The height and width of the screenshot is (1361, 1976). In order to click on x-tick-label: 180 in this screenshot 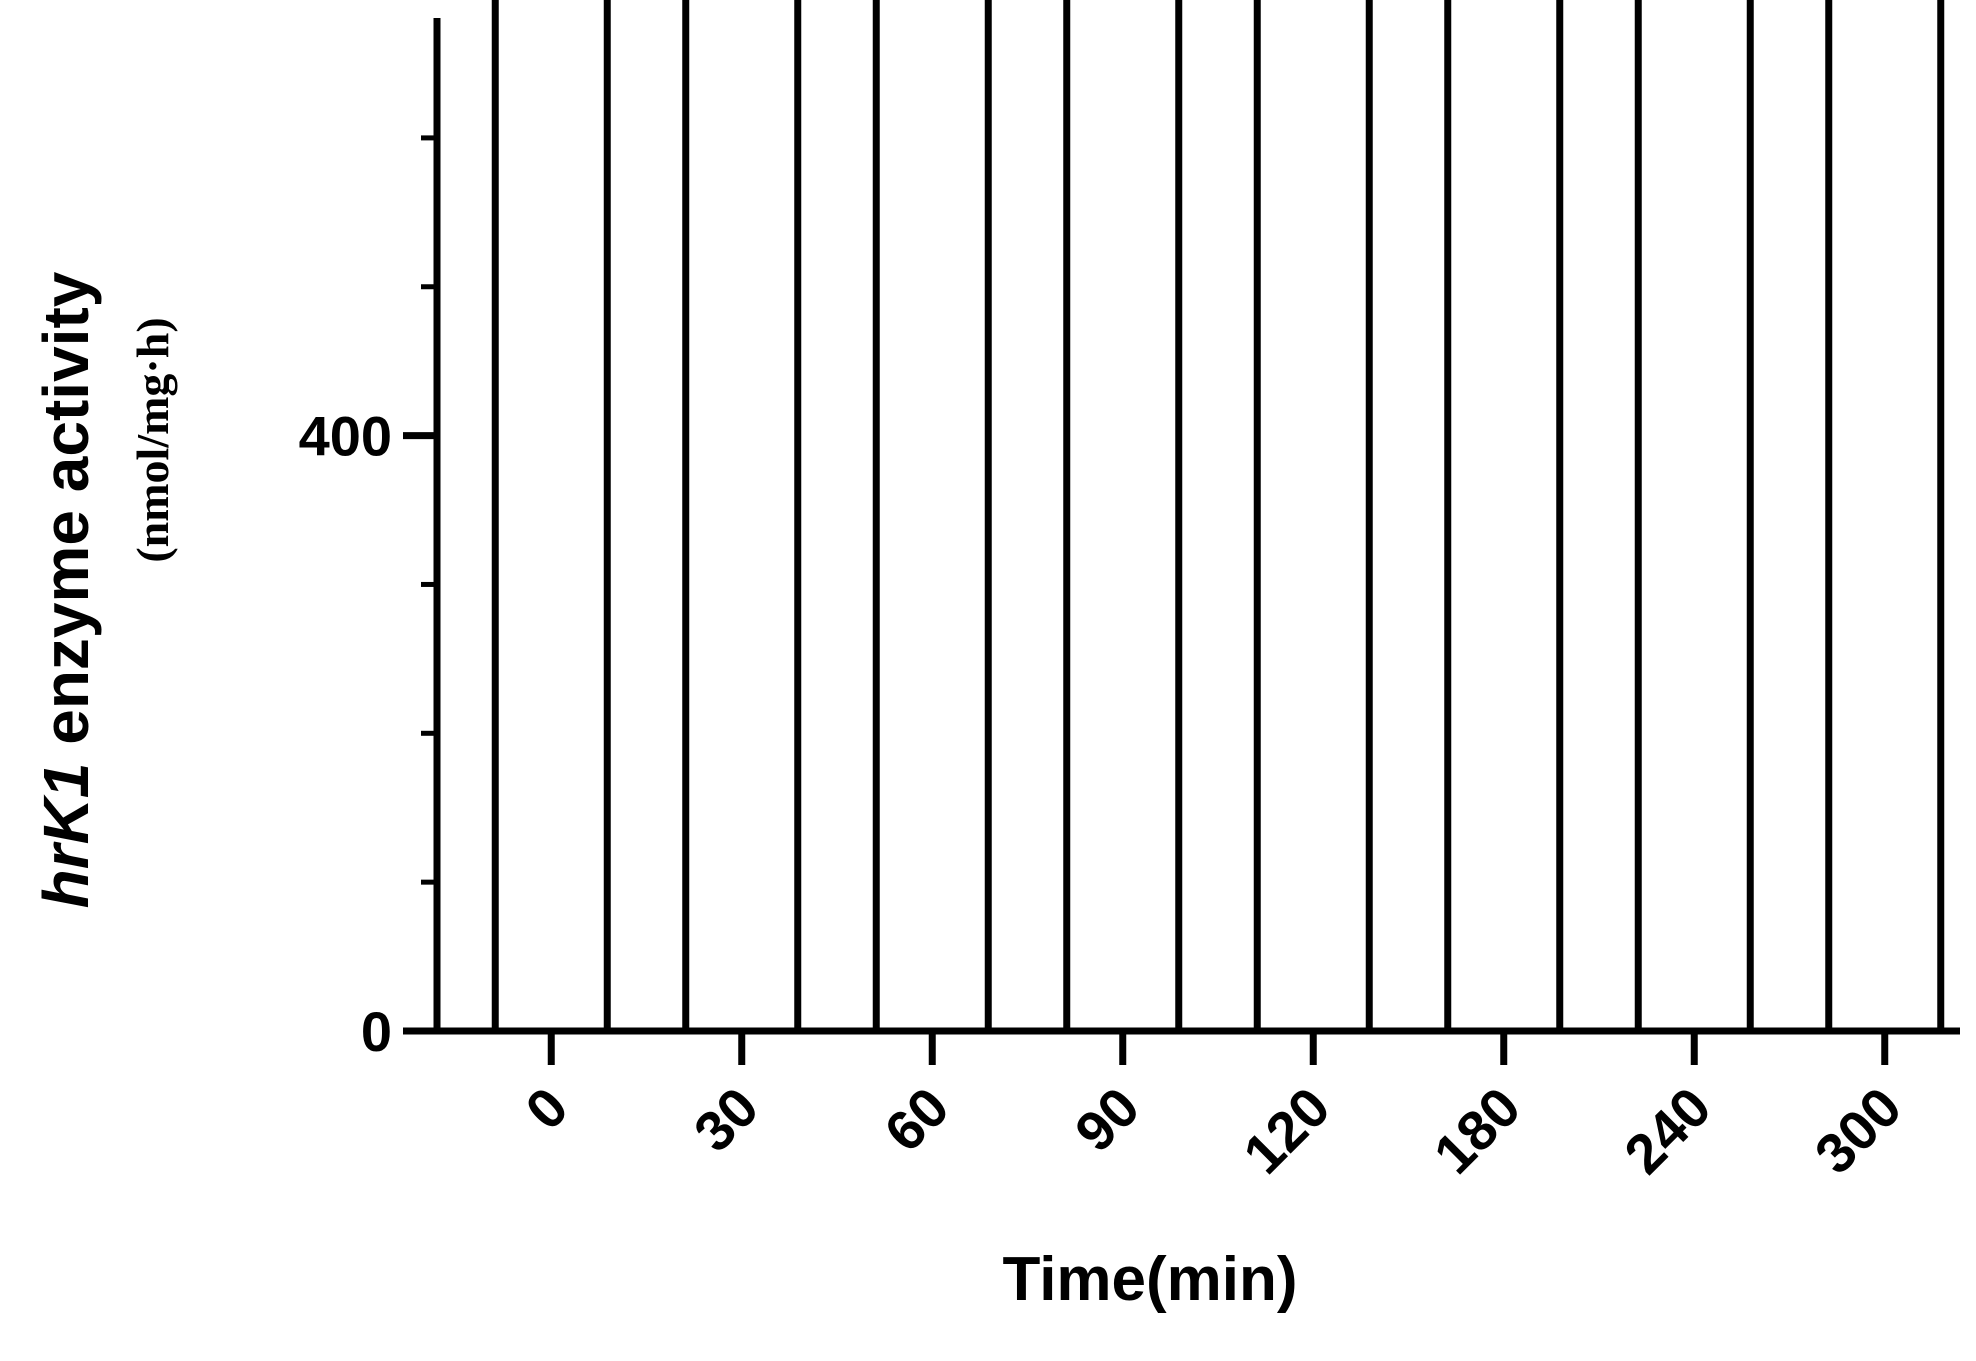, I will do `click(1477, 1130)`.